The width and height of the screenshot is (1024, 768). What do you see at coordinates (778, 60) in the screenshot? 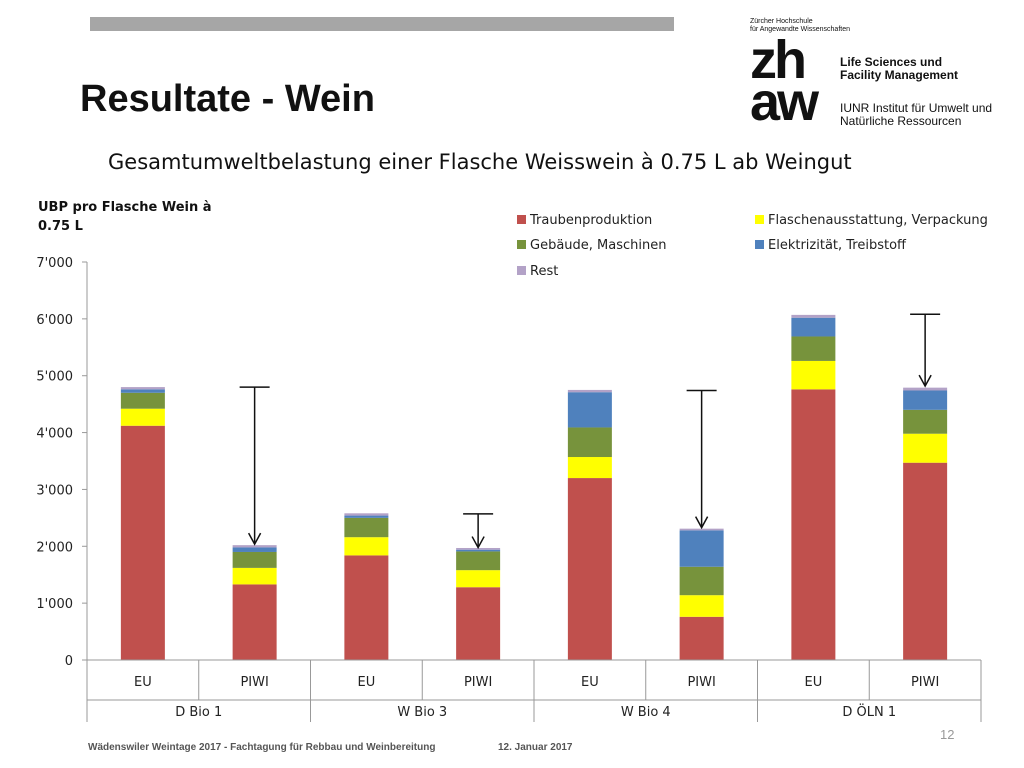
I see `logo-mark-top: zh` at bounding box center [778, 60].